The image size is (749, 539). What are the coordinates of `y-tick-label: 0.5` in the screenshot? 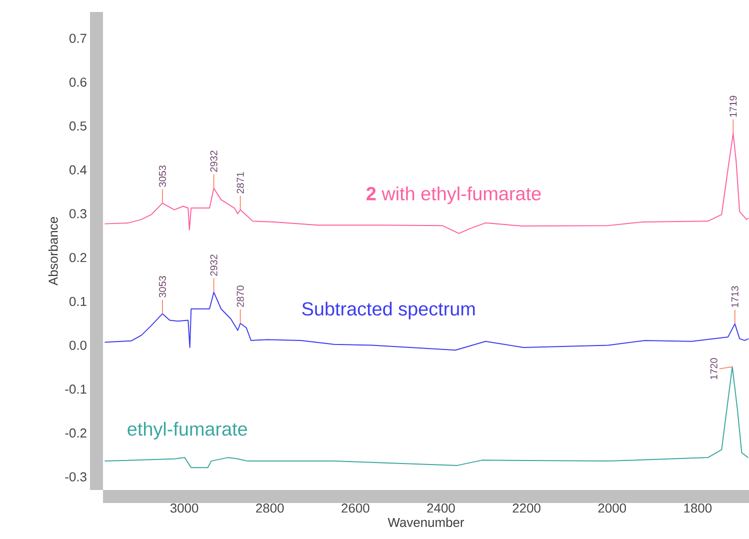 It's located at (77, 126).